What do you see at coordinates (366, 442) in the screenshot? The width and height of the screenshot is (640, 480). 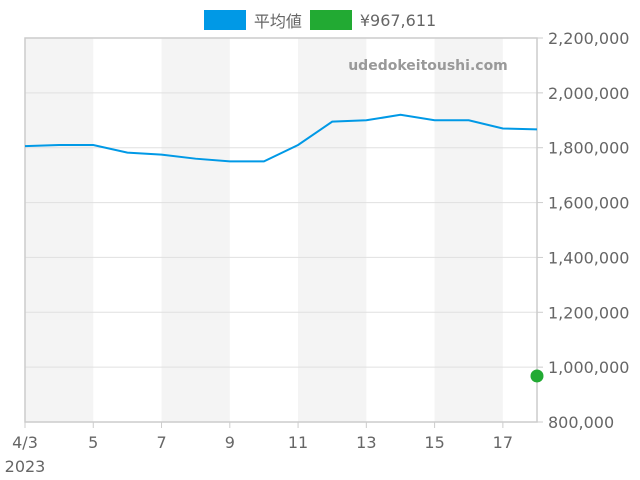 I see `x-tick-label: 13` at bounding box center [366, 442].